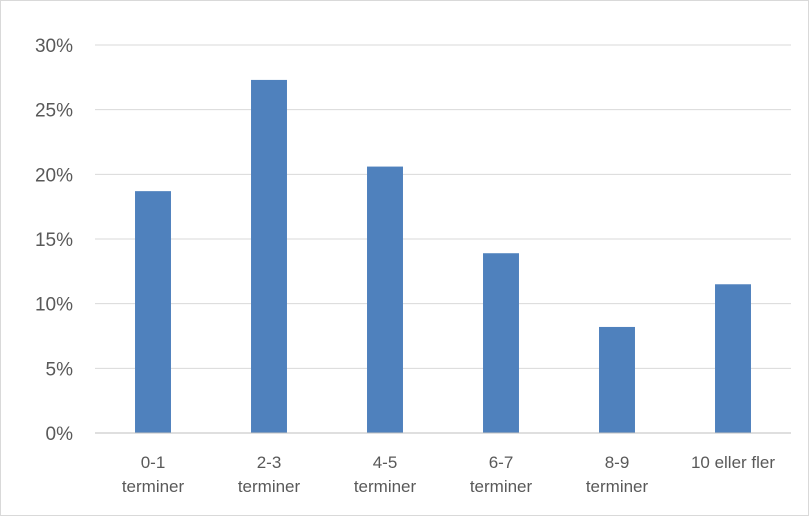  I want to click on x-tick-label: 8-9 terminer, so click(617, 474).